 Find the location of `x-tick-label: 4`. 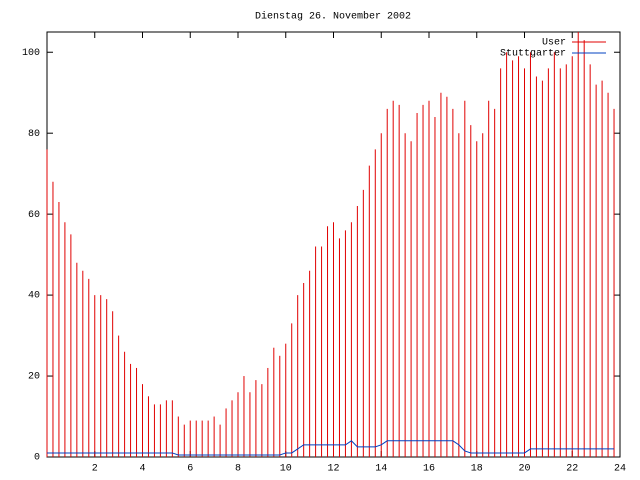

x-tick-label: 4 is located at coordinates (142, 469).